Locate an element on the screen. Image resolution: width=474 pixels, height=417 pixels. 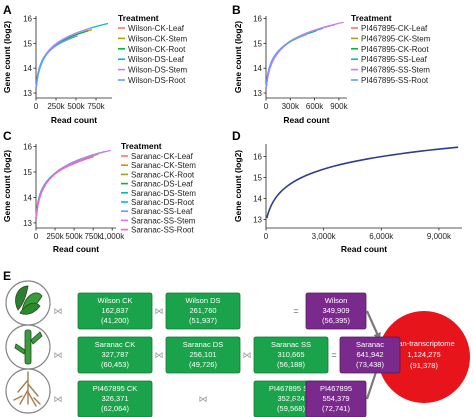
sample-box-title: Wilson CK is located at coordinates (114, 300).